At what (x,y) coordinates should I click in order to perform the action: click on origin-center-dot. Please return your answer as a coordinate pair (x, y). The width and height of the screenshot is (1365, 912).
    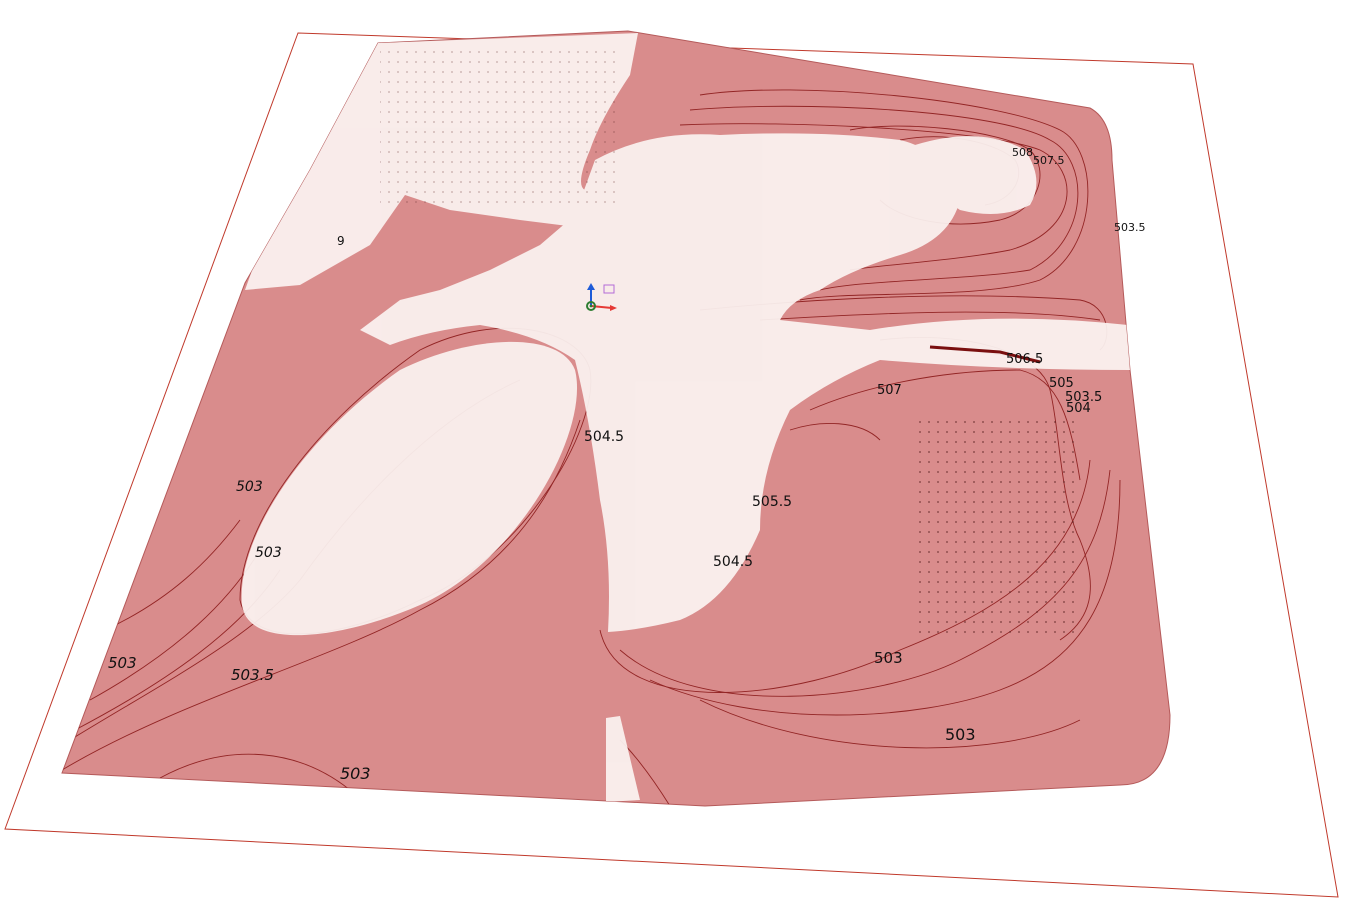
    Looking at the image, I should click on (591, 306).